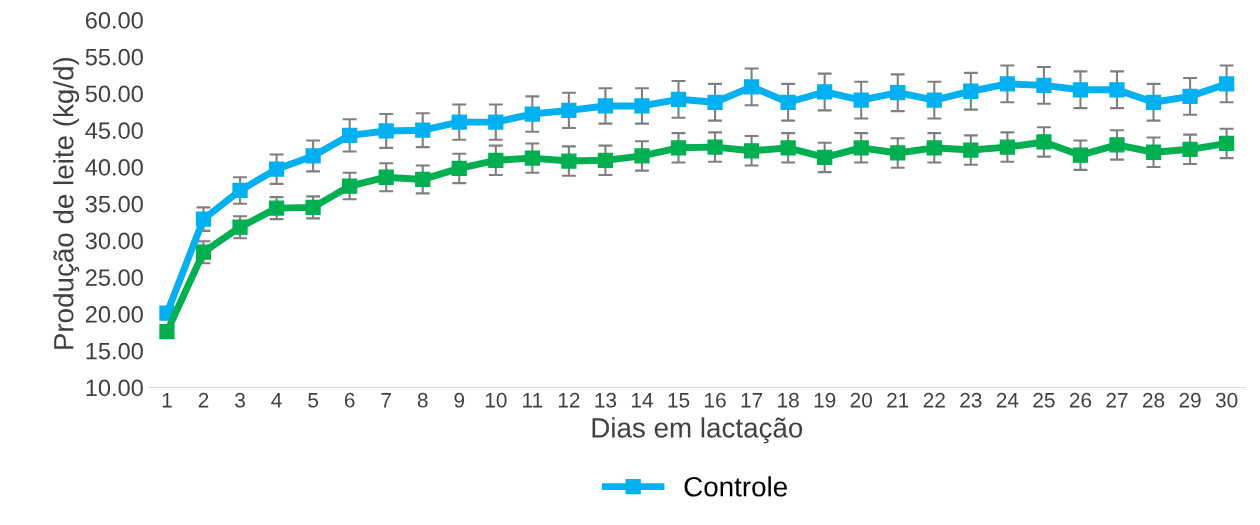 The height and width of the screenshot is (525, 1260). I want to click on y-tick-label: 30.00, so click(114, 241).